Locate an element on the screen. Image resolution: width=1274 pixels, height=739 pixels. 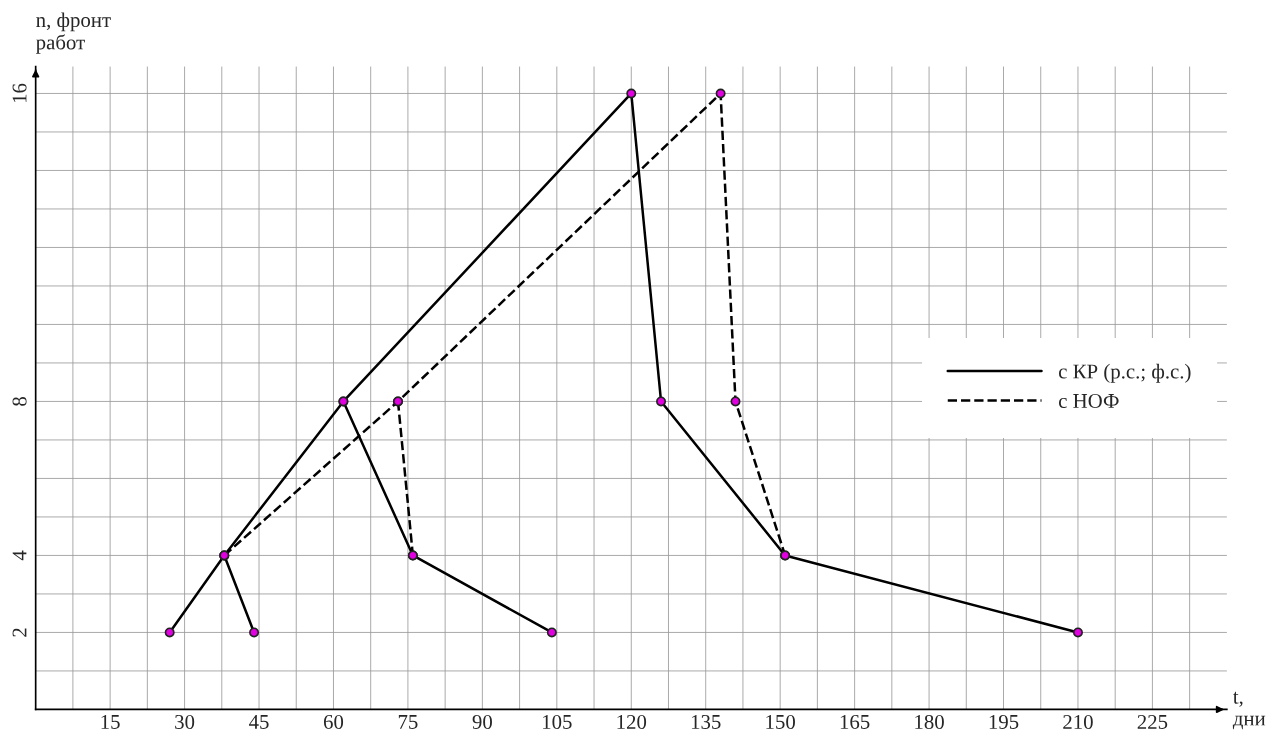
legend-label: с КР (р.с.; ф.с.) is located at coordinates (1124, 373).